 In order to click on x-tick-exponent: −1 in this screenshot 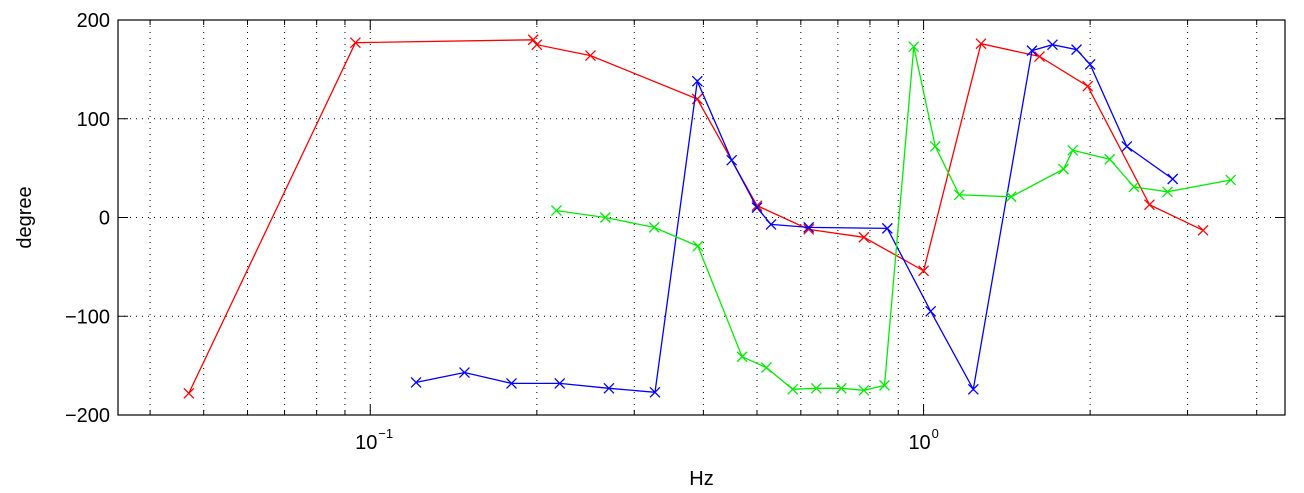, I will do `click(385, 433)`.